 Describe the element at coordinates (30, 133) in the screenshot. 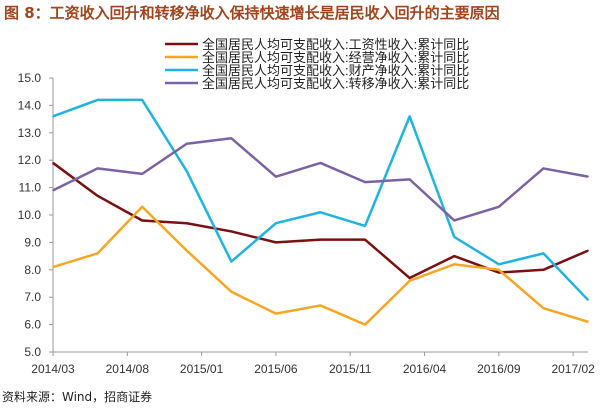

I see `y-tick-label: 13.0` at that location.